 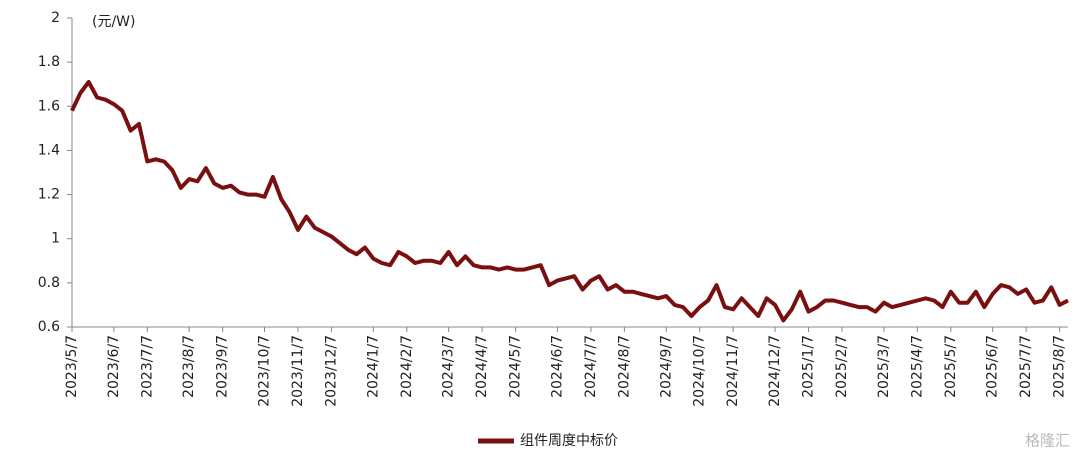 What do you see at coordinates (951, 366) in the screenshot?
I see `x-tick-label: 2025/5/7` at bounding box center [951, 366].